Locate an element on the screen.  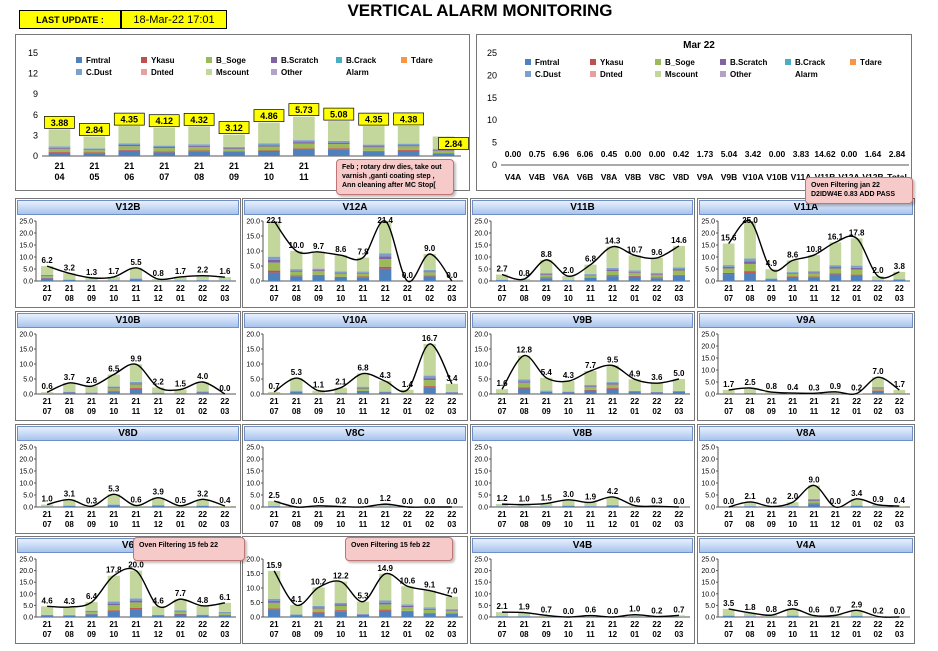
y-tick-label: 15.0 is located at coordinates (26, 583).